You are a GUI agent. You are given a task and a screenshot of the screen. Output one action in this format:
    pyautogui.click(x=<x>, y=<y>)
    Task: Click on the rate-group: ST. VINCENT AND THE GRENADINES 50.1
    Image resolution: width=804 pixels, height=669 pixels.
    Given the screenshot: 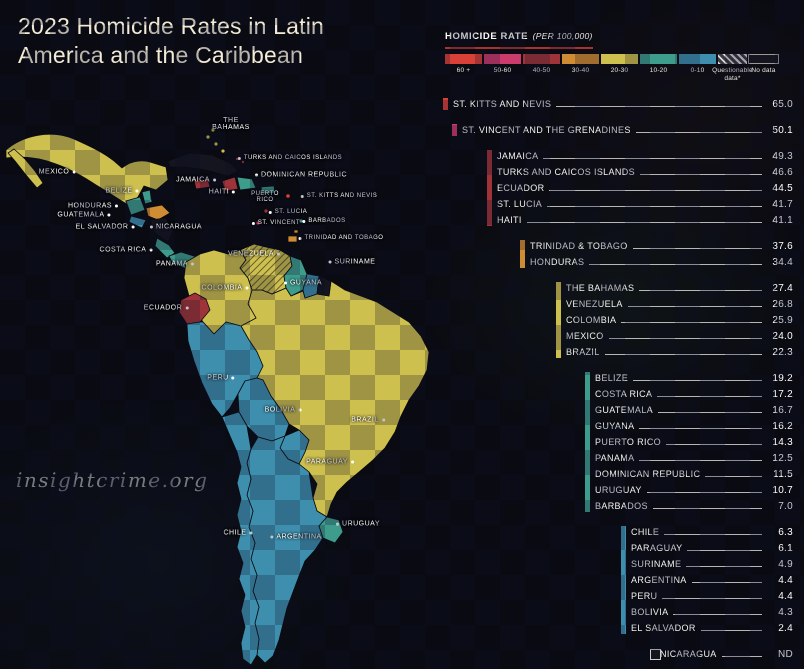 What is the action you would take?
    pyautogui.click(x=622, y=130)
    